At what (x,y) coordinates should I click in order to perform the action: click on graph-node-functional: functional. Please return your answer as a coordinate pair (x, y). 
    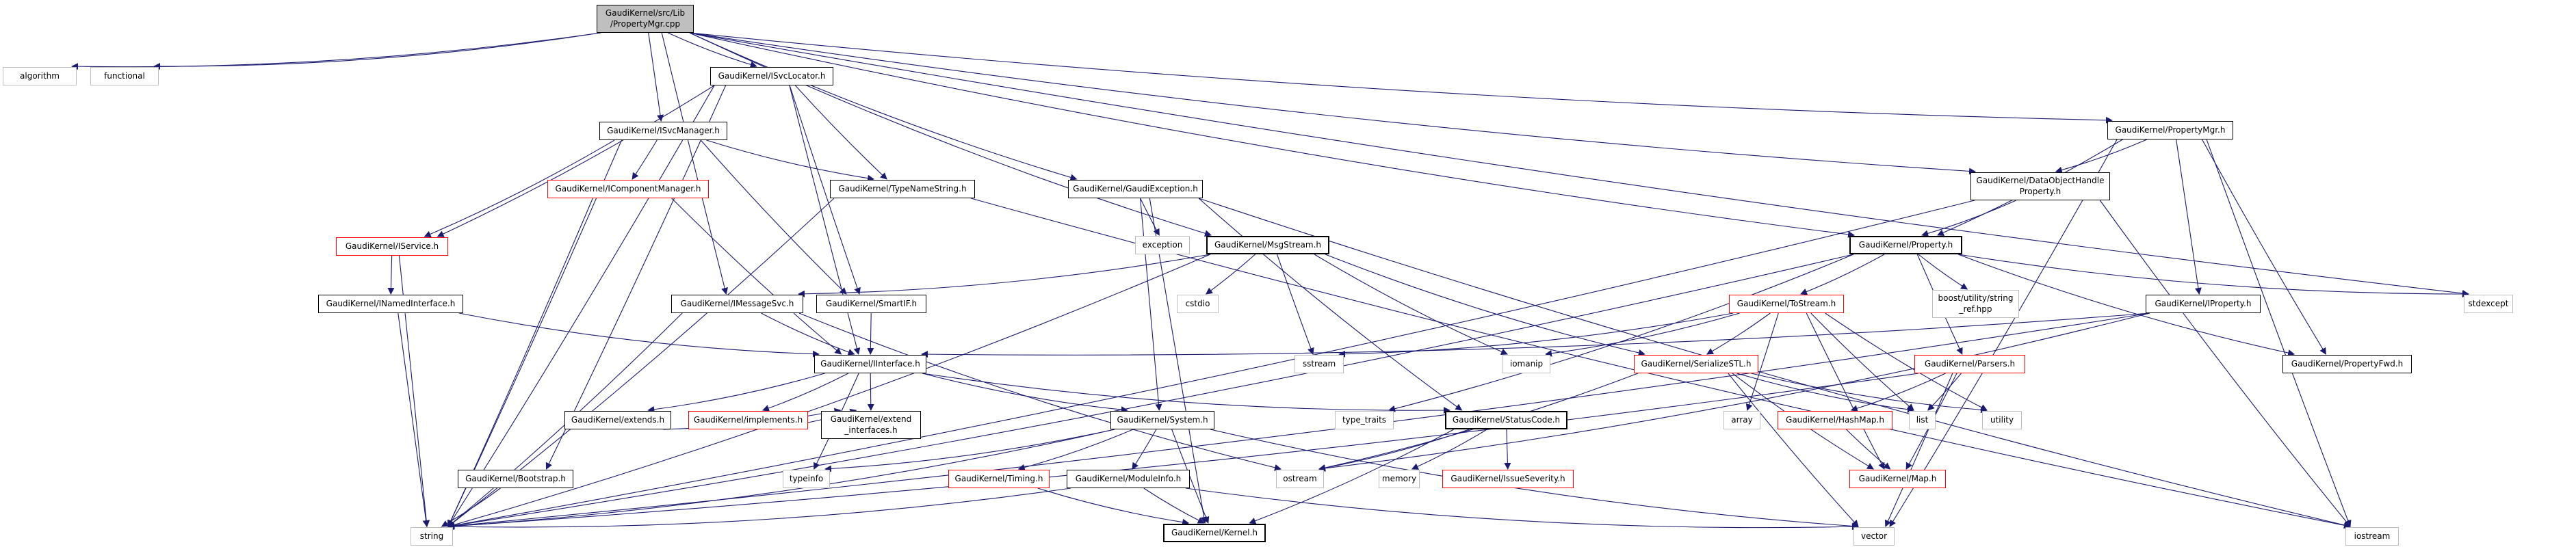
    Looking at the image, I should click on (124, 76).